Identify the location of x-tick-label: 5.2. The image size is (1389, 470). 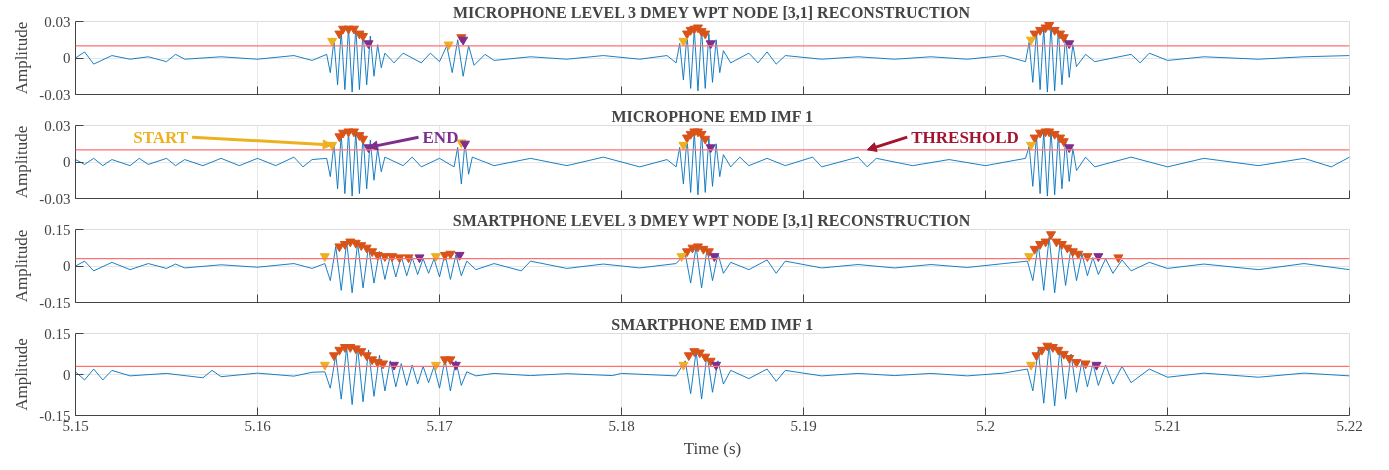
(985, 425).